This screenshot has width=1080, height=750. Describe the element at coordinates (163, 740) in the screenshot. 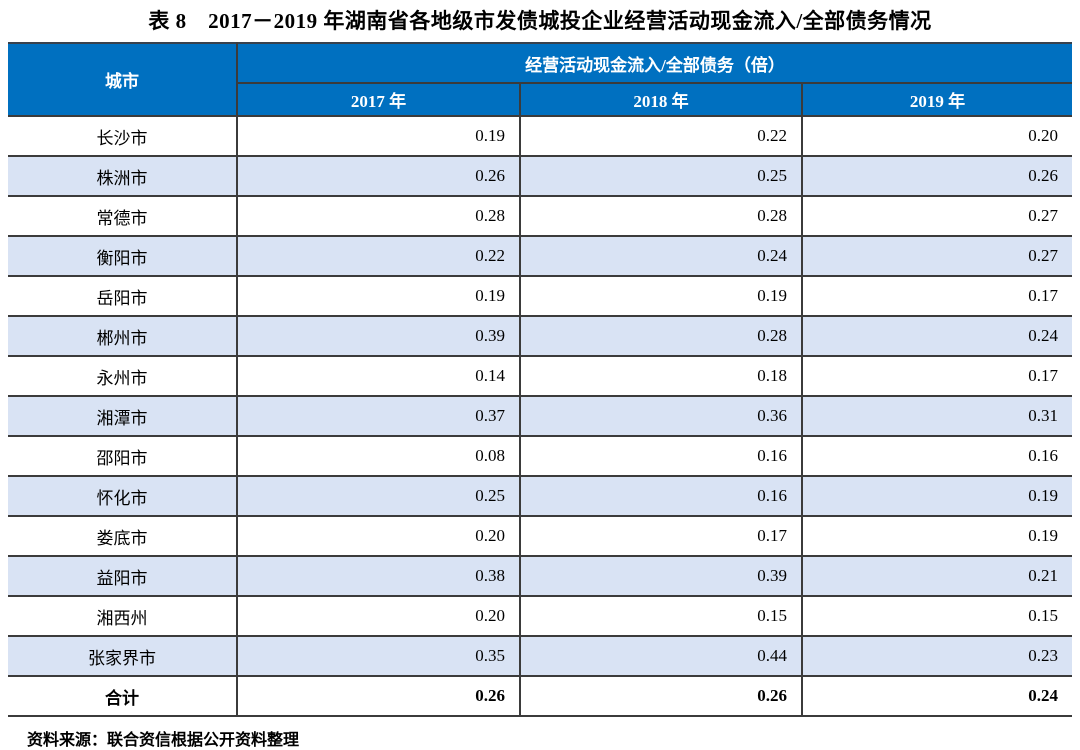

I see `source-note: 资料来源：联合资信根据公开资料整理` at that location.